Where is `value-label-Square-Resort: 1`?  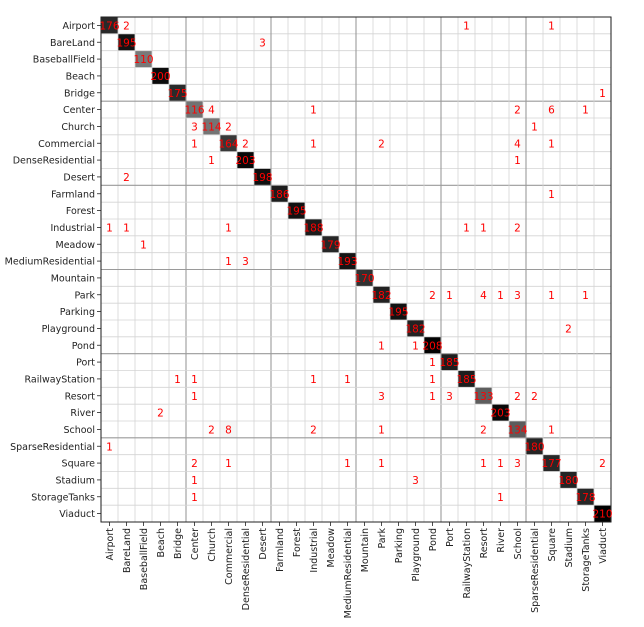
value-label-Square-Resort: 1 is located at coordinates (483, 464).